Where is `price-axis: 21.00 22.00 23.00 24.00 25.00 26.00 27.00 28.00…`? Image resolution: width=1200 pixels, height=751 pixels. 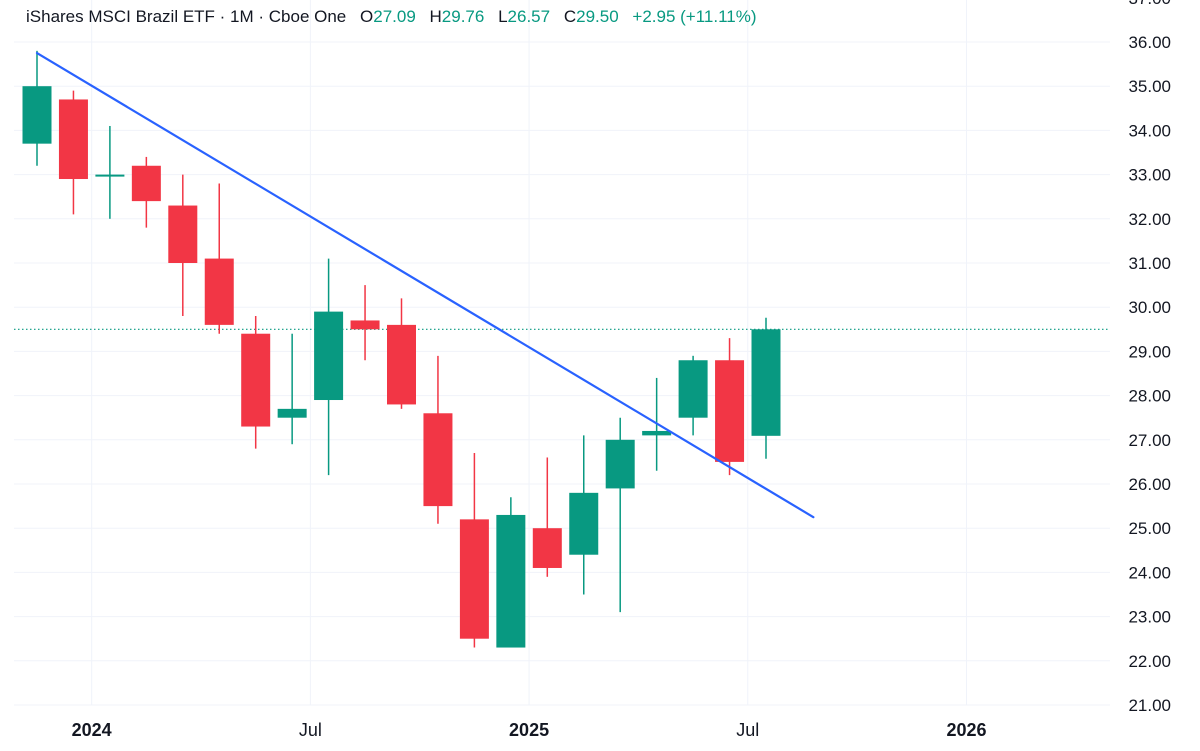
price-axis: 21.00 22.00 23.00 24.00 25.00 26.00 27.00 28.00… is located at coordinates (1149, 357).